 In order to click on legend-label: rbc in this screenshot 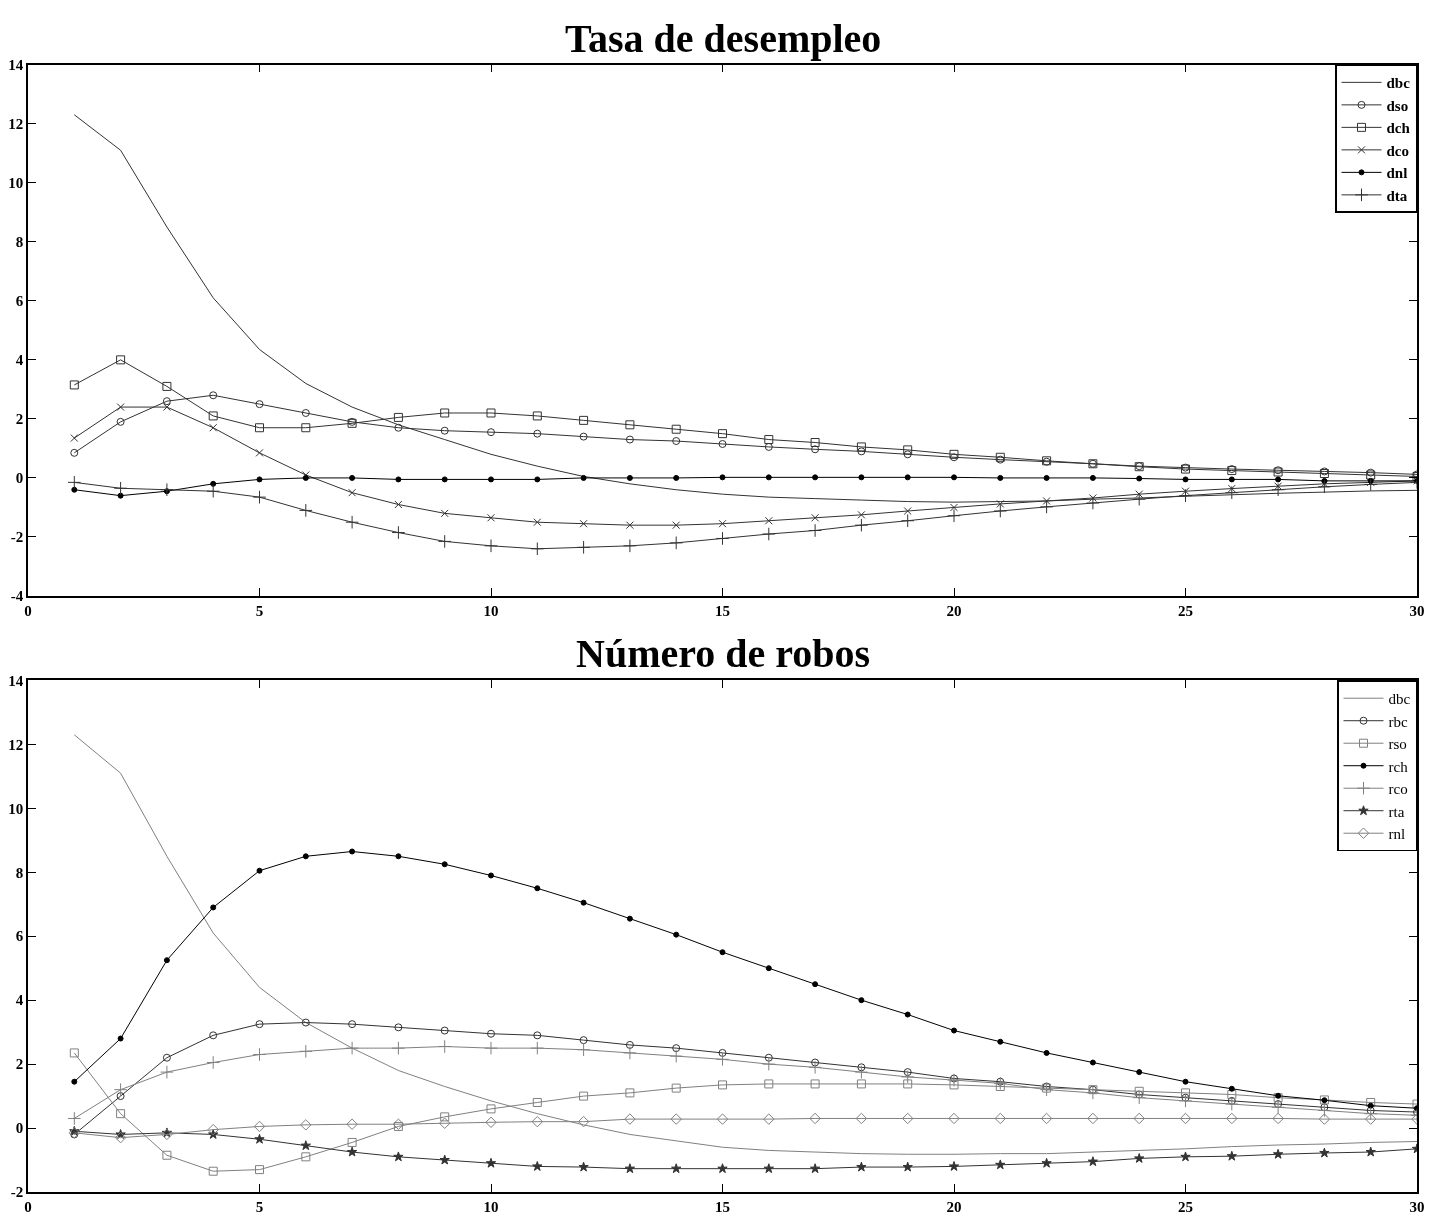, I will do `click(1398, 721)`.